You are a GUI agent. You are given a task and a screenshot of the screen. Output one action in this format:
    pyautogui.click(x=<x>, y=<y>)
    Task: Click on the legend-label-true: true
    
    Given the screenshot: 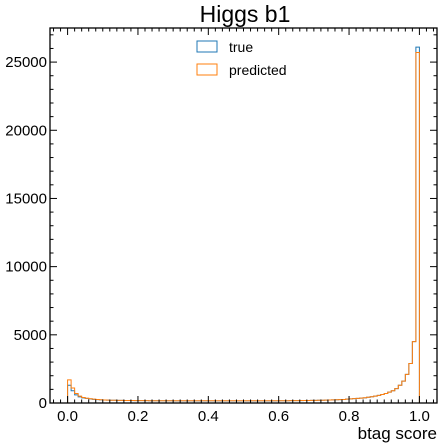 What is the action you would take?
    pyautogui.click(x=241, y=47)
    